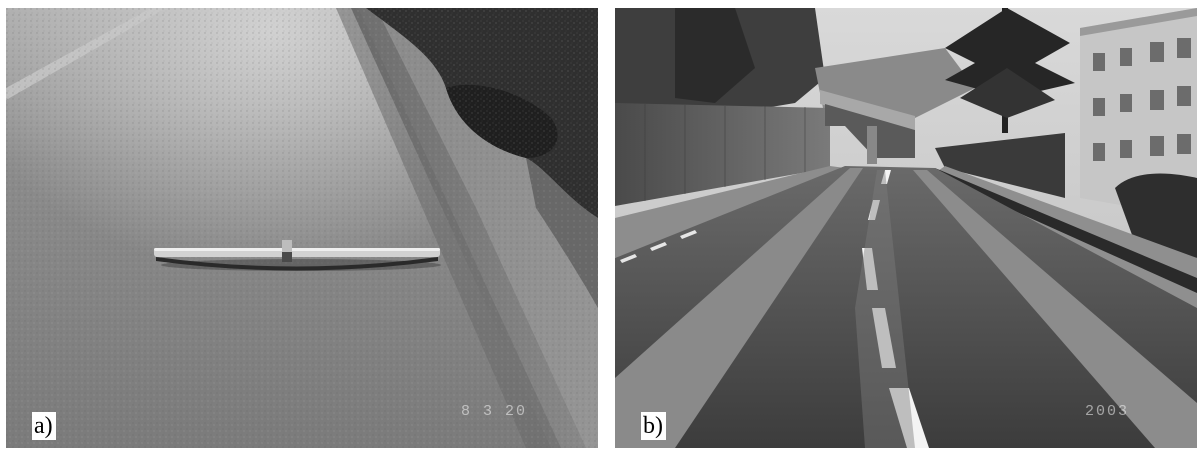  What do you see at coordinates (653, 426) in the screenshot?
I see `panel-label-b: b)` at bounding box center [653, 426].